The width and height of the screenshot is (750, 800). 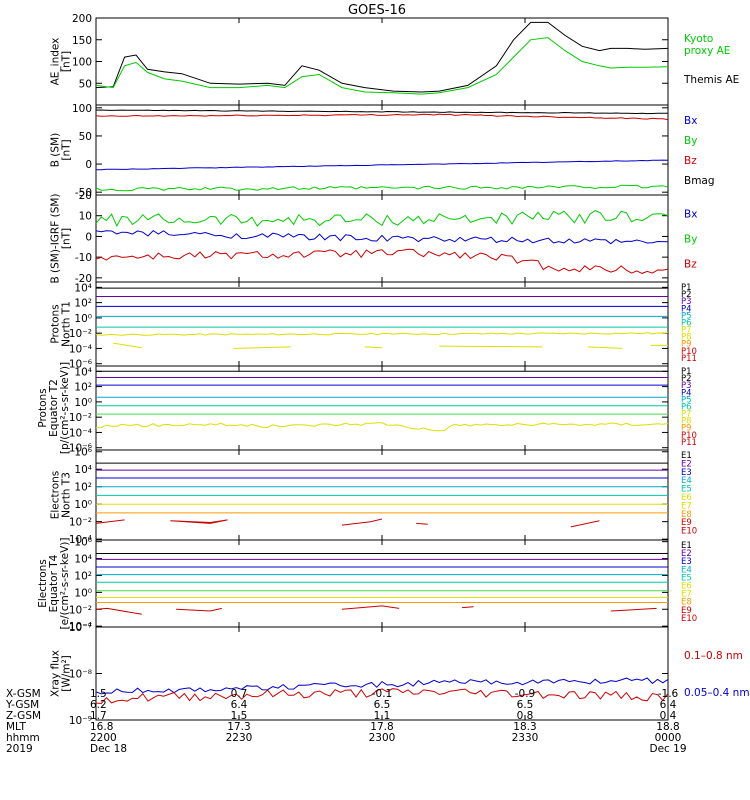 I want to click on e_t4-ytick-label: 10⁴, so click(x=83, y=560).